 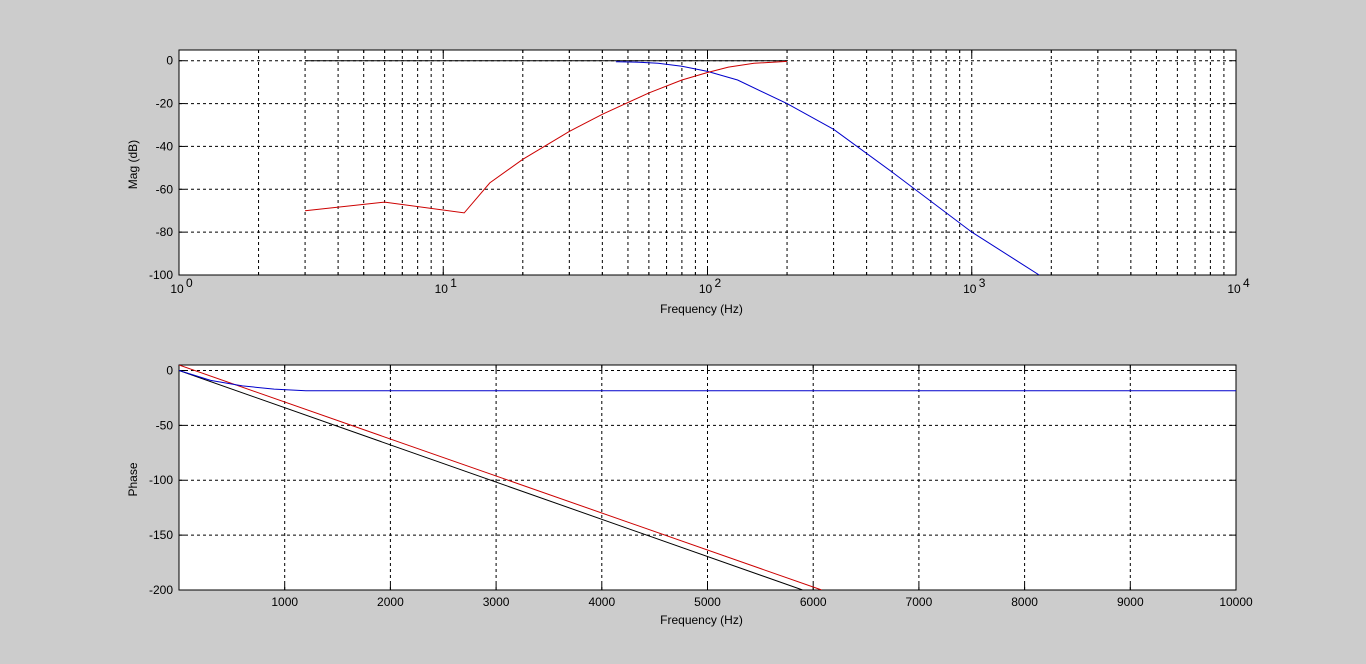 I want to click on x-tick-exponent: 2, so click(x=718, y=283).